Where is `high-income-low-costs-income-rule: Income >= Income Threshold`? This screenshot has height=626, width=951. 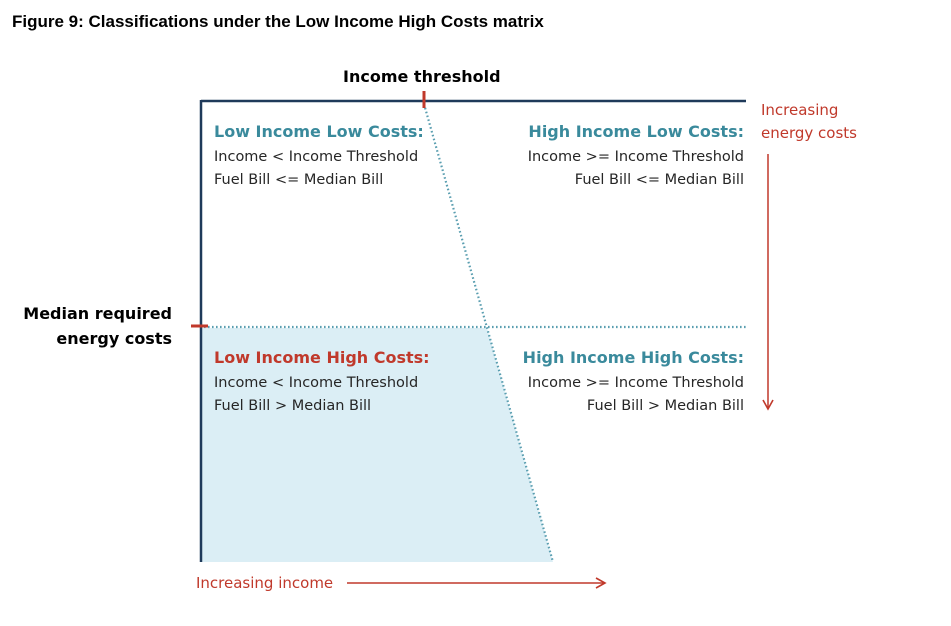 high-income-low-costs-income-rule: Income >= Income Threshold is located at coordinates (635, 157).